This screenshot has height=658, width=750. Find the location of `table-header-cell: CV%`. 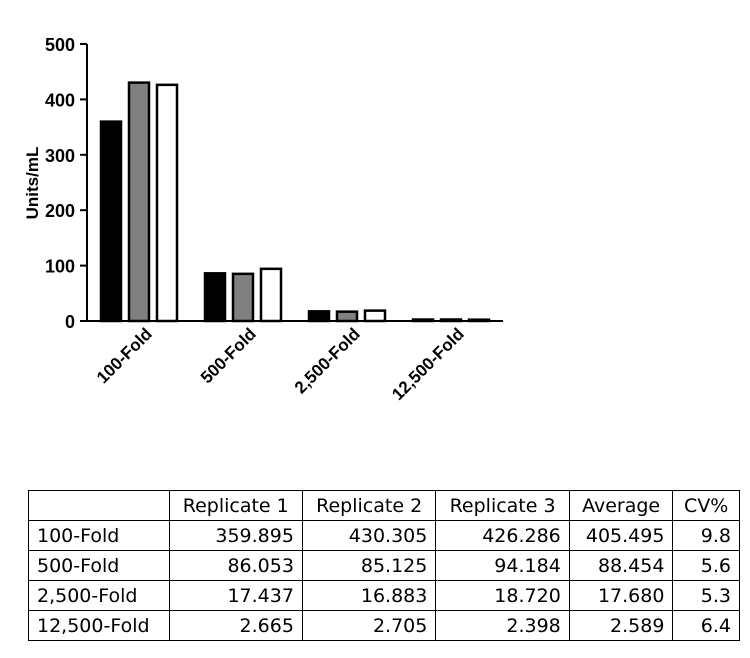

table-header-cell: CV% is located at coordinates (706, 505).